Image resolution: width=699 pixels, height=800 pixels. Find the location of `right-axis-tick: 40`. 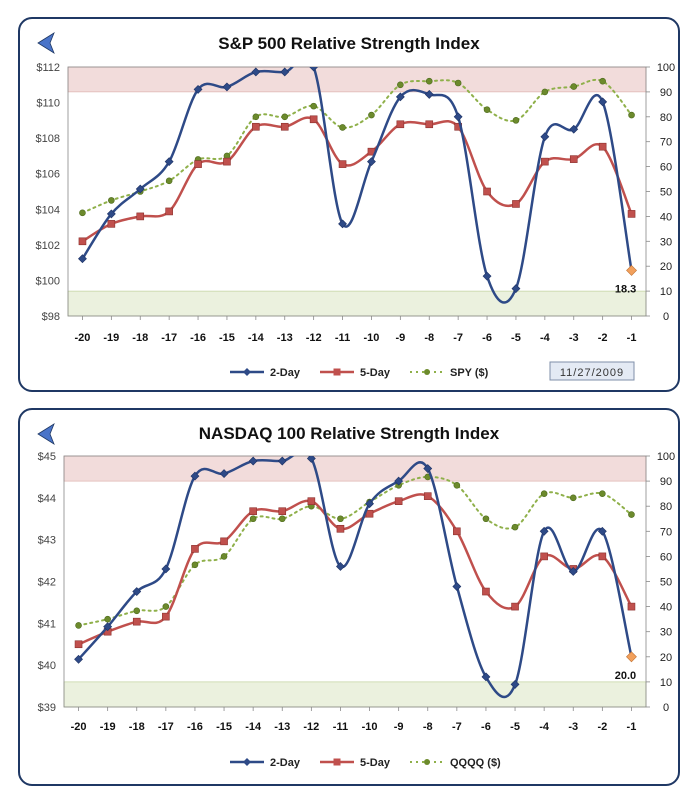

right-axis-tick: 40 is located at coordinates (666, 217).